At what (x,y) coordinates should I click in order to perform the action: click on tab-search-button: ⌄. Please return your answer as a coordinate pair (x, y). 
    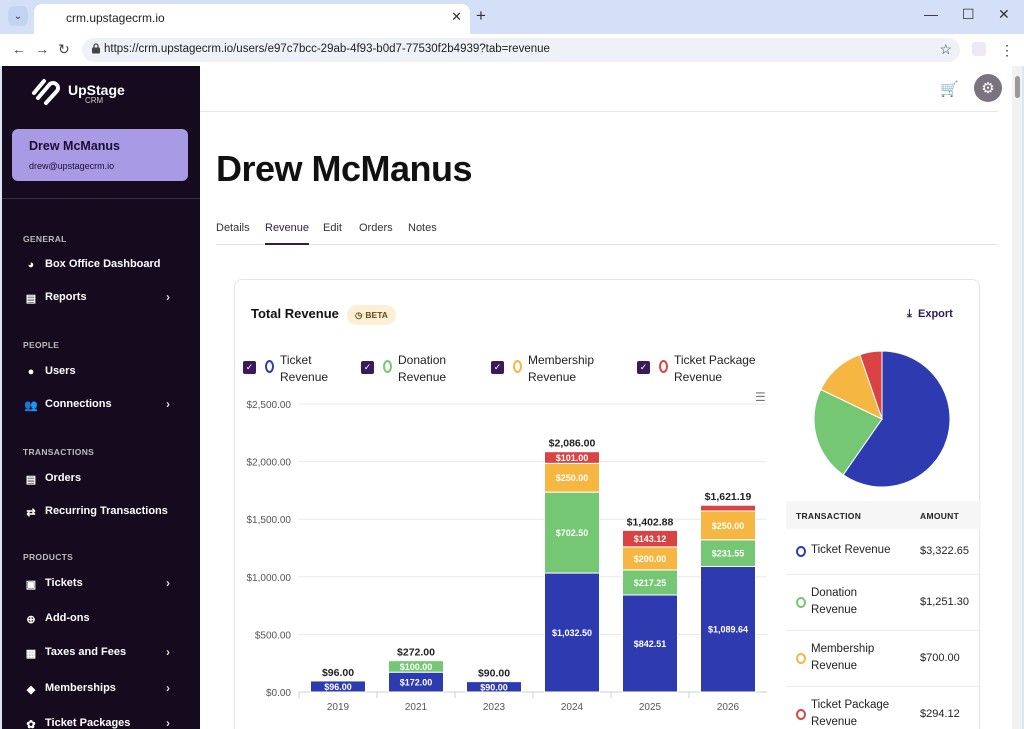
    Looking at the image, I should click on (18, 16).